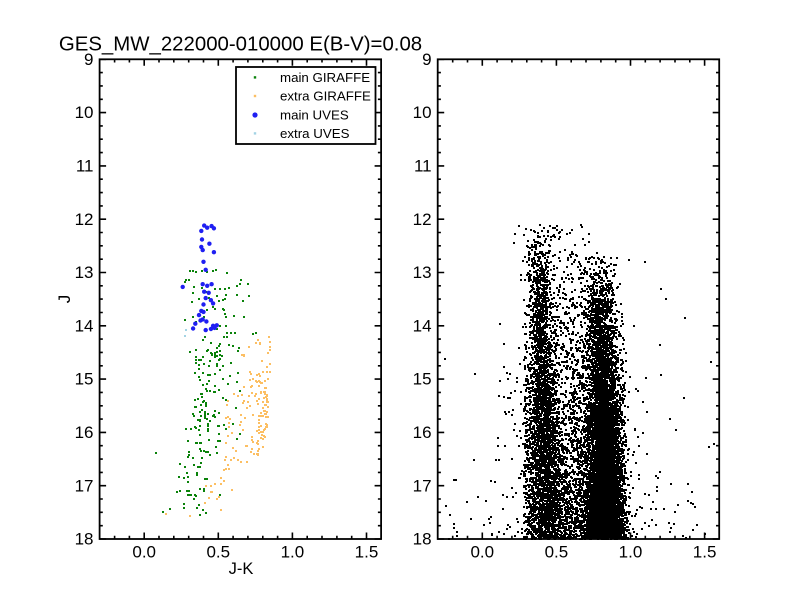 Image resolution: width=800 pixels, height=600 pixels. What do you see at coordinates (240, 45) in the screenshot?
I see `svg-text:GES_MW_222000-010000 E(B-V)=0.: GES_MW_222000-010000 E(B-V)=0.08` at bounding box center [240, 45].